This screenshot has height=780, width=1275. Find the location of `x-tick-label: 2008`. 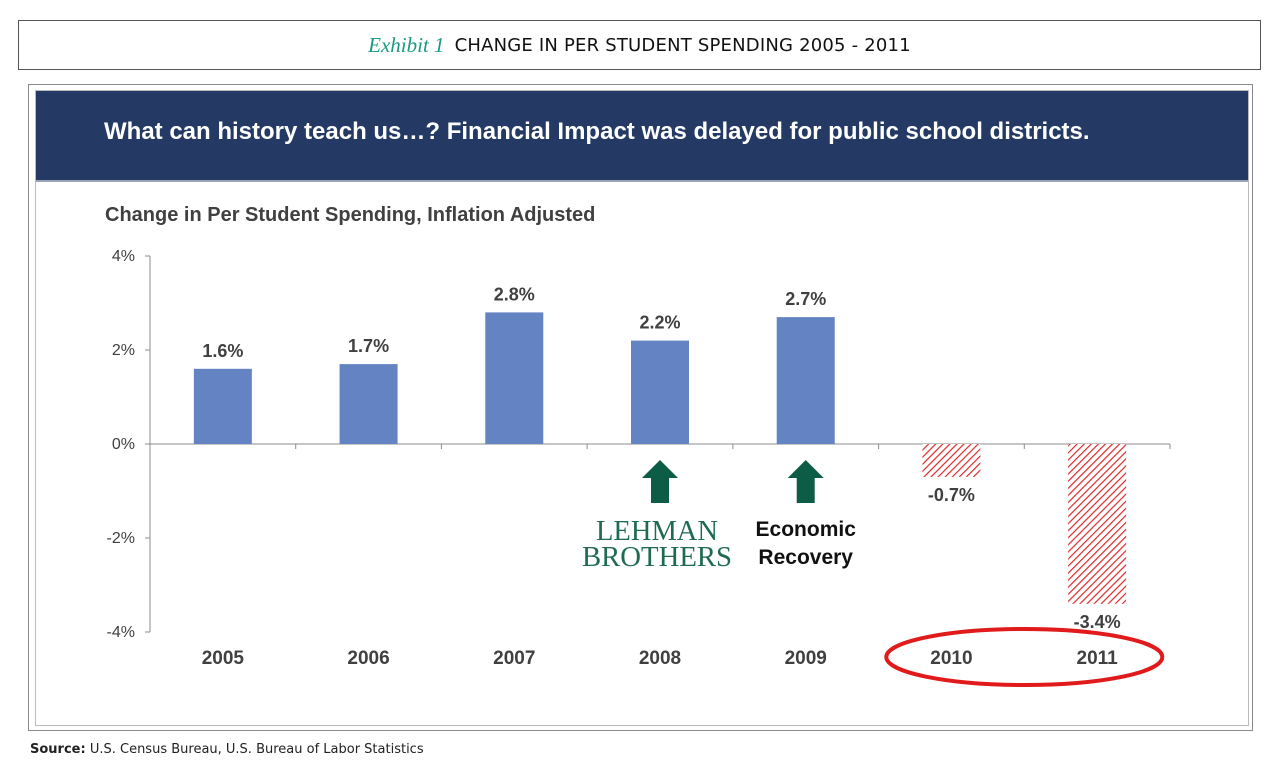

x-tick-label: 2008 is located at coordinates (660, 658).